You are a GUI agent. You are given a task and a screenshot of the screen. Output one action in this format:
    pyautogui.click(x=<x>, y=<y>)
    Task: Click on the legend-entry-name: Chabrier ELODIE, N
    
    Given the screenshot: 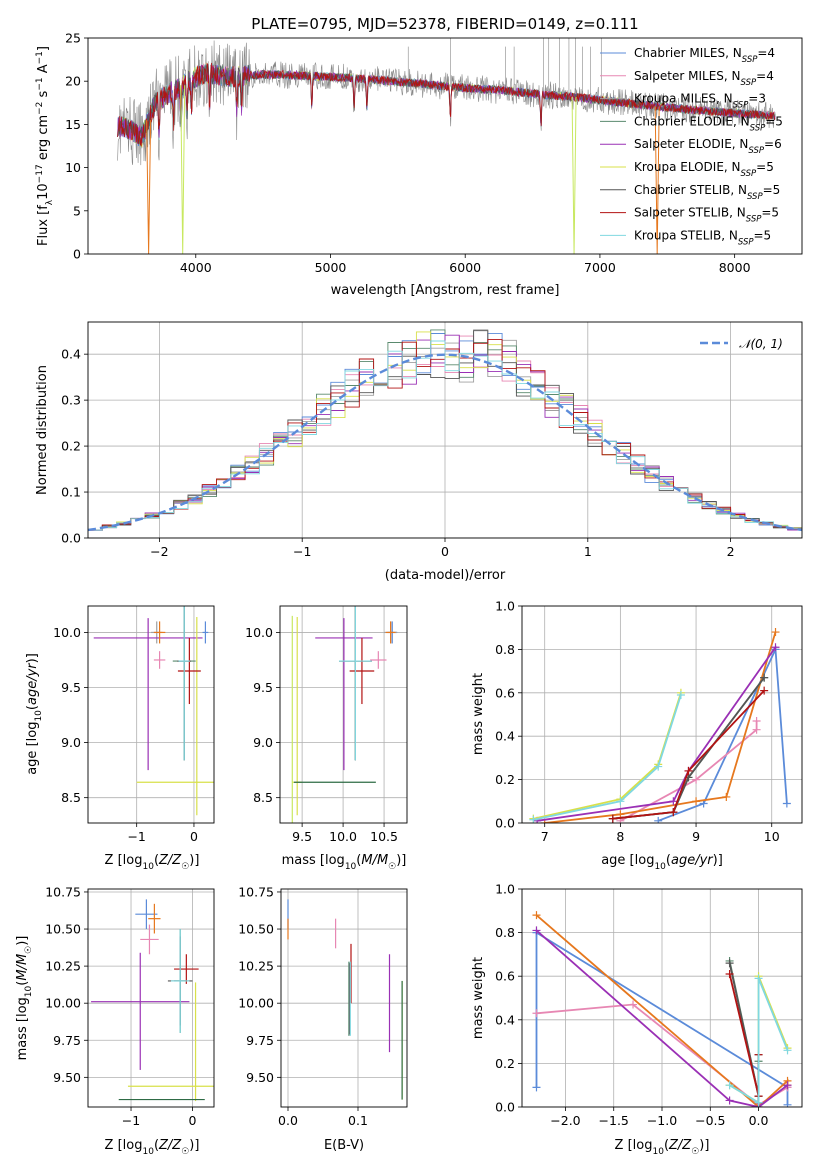 What is the action you would take?
    pyautogui.click(x=692, y=121)
    